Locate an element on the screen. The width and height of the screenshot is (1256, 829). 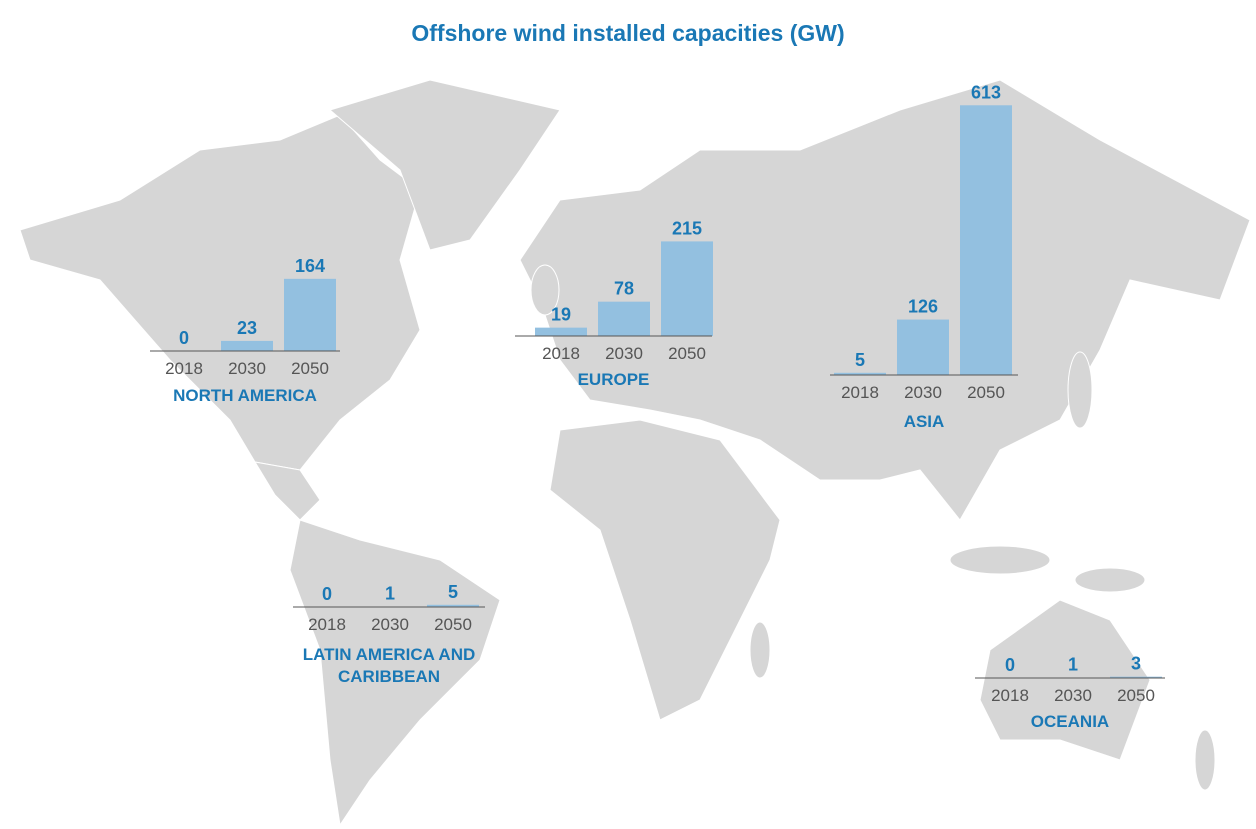
value-label: 164 is located at coordinates (310, 266).